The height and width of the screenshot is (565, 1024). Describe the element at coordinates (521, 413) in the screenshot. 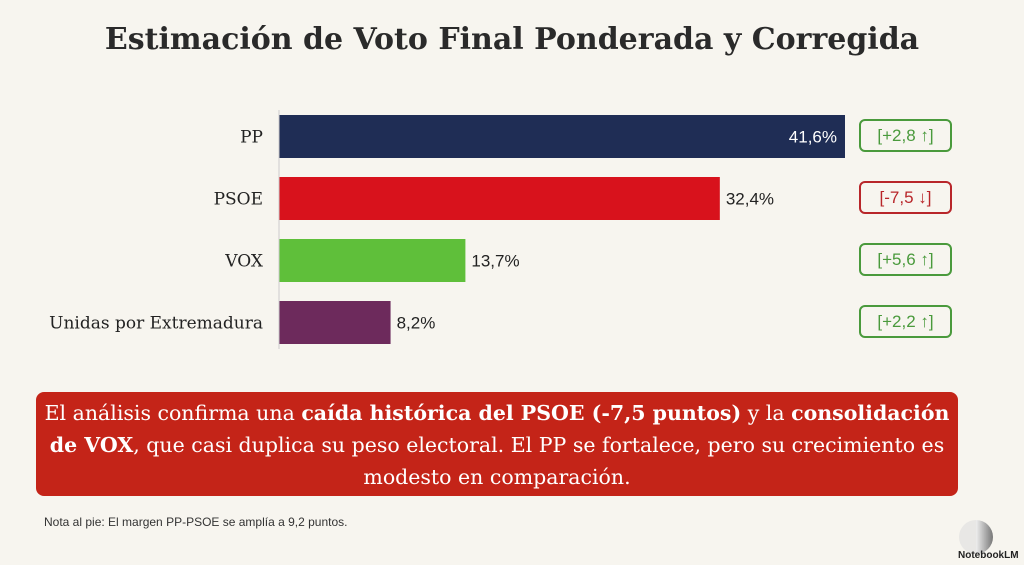

I see `summary-highlight: caída histórica del PSOE (-7,5 puntos)` at that location.